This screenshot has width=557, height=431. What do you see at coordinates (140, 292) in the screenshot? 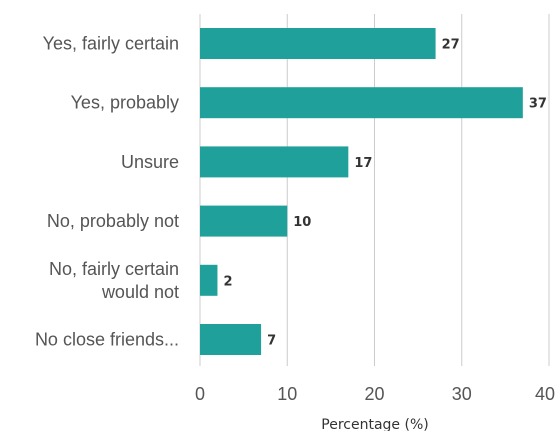
I see `category-label: would not` at bounding box center [140, 292].